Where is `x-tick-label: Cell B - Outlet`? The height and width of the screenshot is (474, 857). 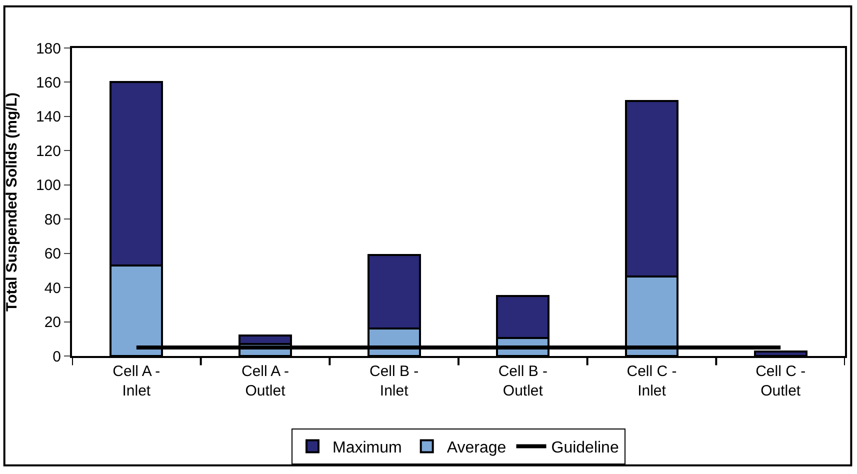 x-tick-label: Cell B - Outlet is located at coordinates (523, 381).